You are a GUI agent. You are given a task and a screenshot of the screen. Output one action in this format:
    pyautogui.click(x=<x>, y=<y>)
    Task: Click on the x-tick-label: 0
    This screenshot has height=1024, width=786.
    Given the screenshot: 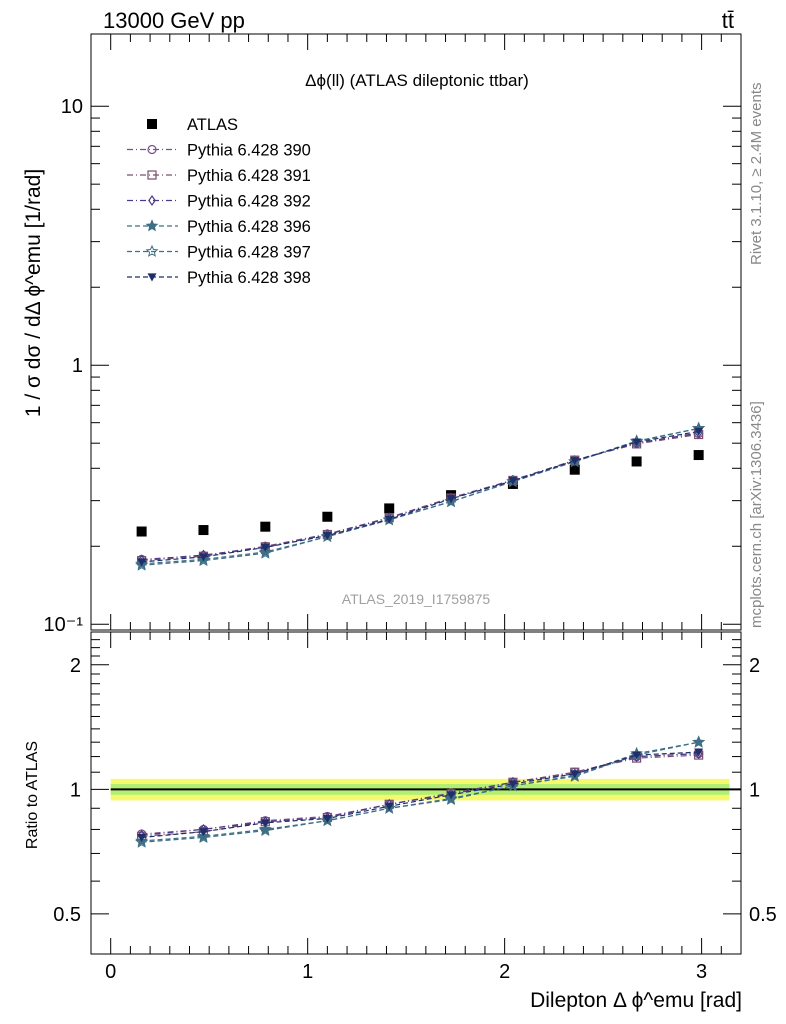 What is the action you would take?
    pyautogui.click(x=110, y=972)
    